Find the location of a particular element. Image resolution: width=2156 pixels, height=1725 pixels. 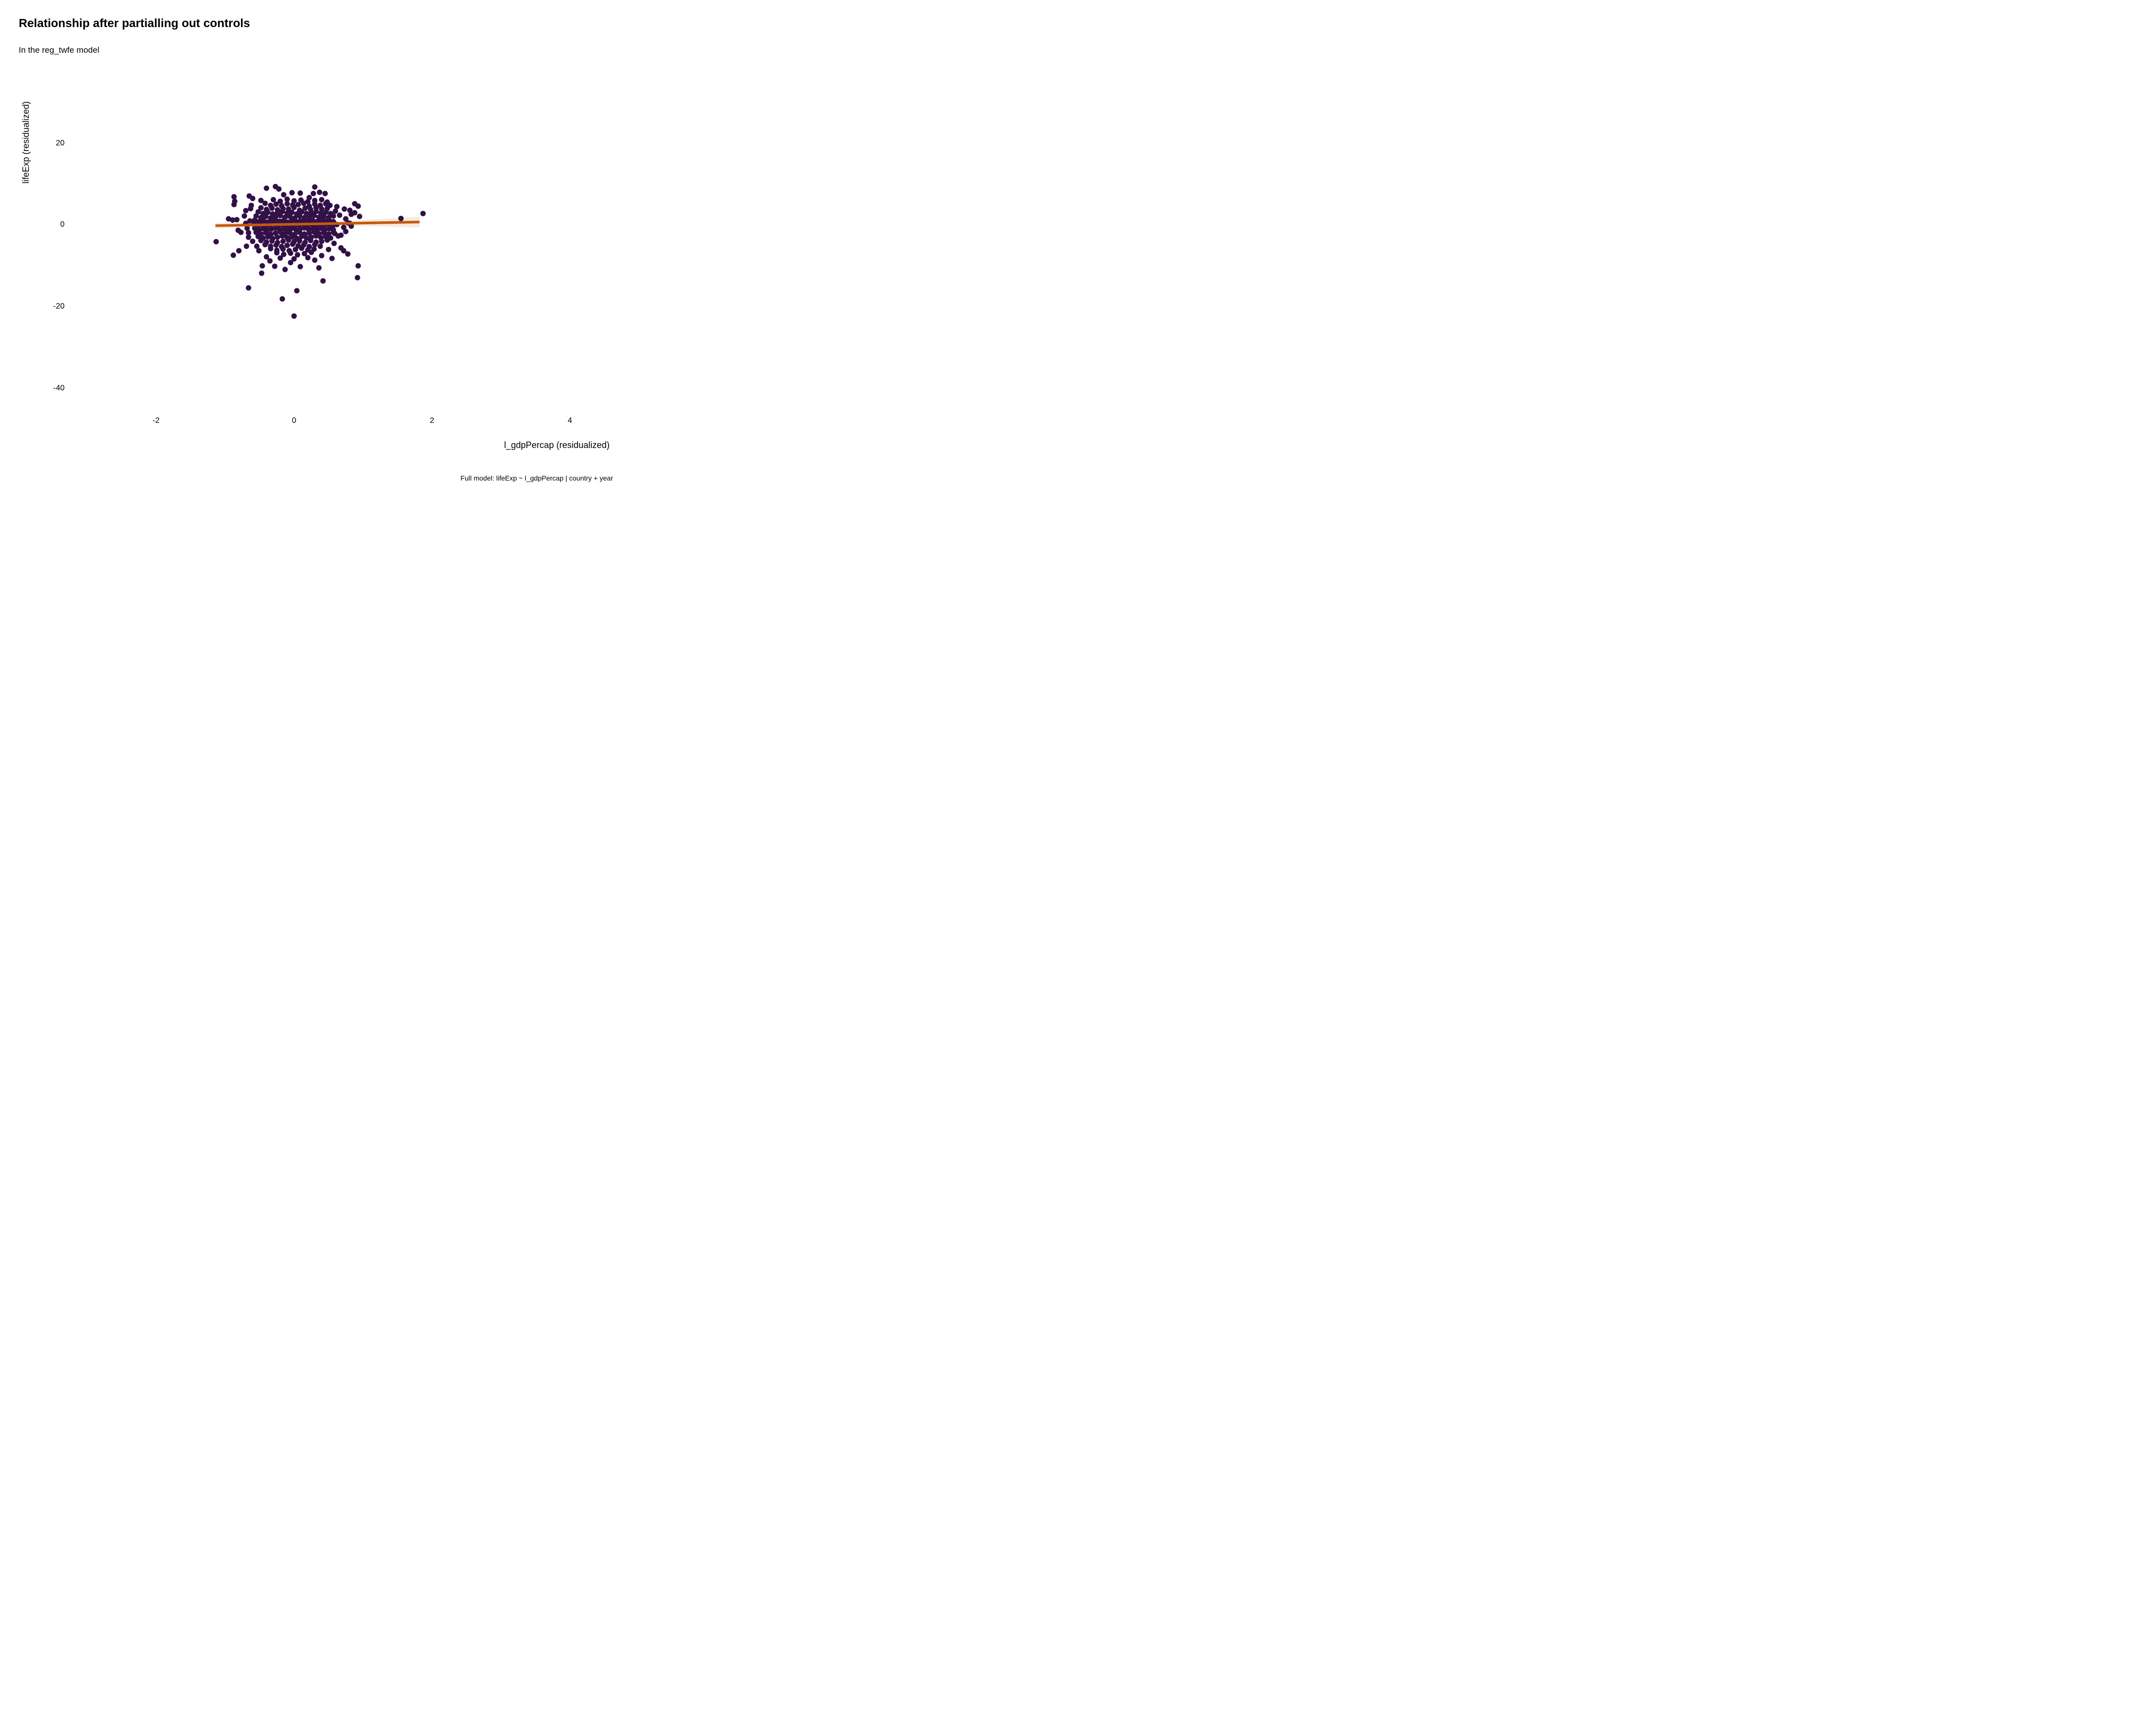

y-tick-label--40: -40 is located at coordinates (59, 389).